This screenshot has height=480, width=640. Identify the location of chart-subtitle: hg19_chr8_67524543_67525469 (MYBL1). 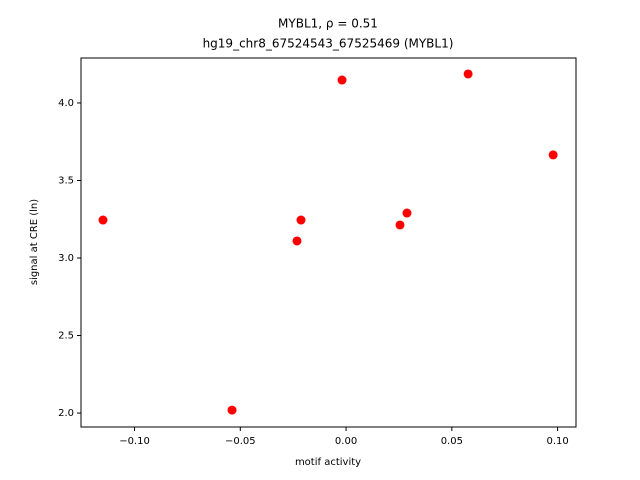
(328, 44).